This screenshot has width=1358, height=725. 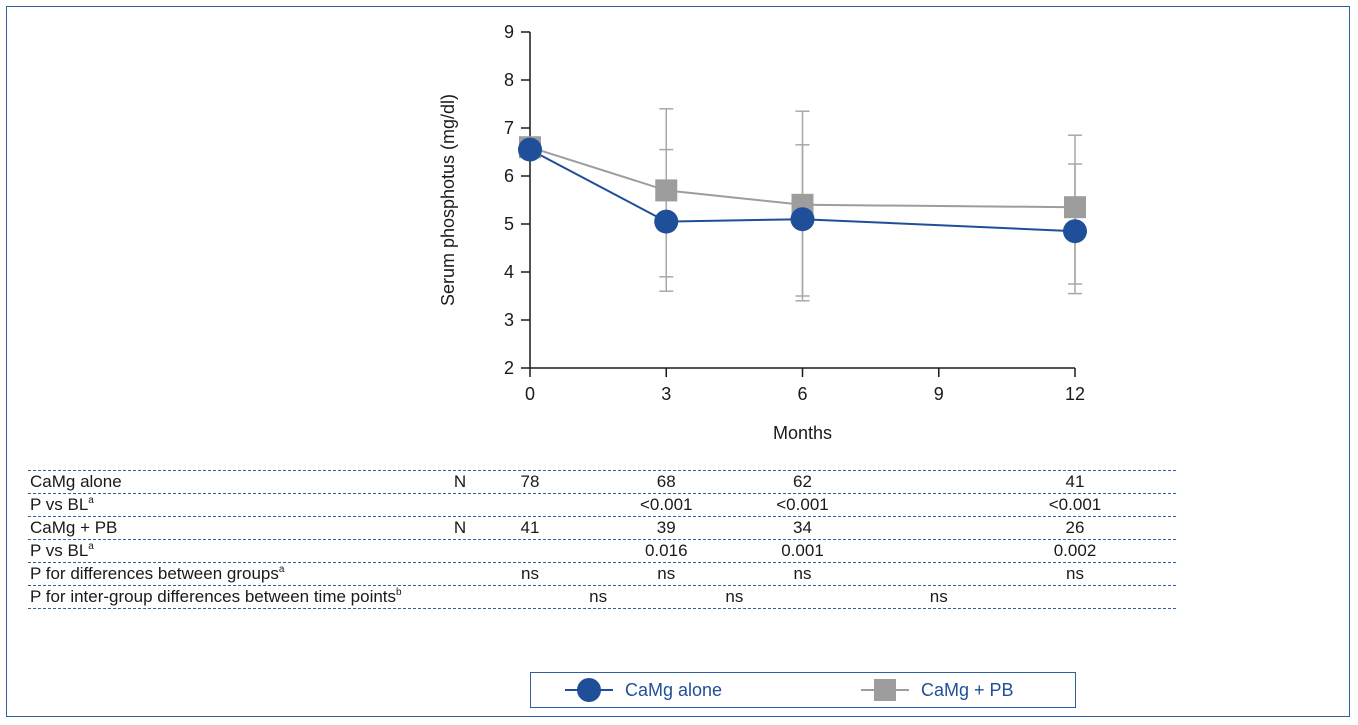 What do you see at coordinates (666, 394) in the screenshot?
I see `x-tick-label: 3` at bounding box center [666, 394].